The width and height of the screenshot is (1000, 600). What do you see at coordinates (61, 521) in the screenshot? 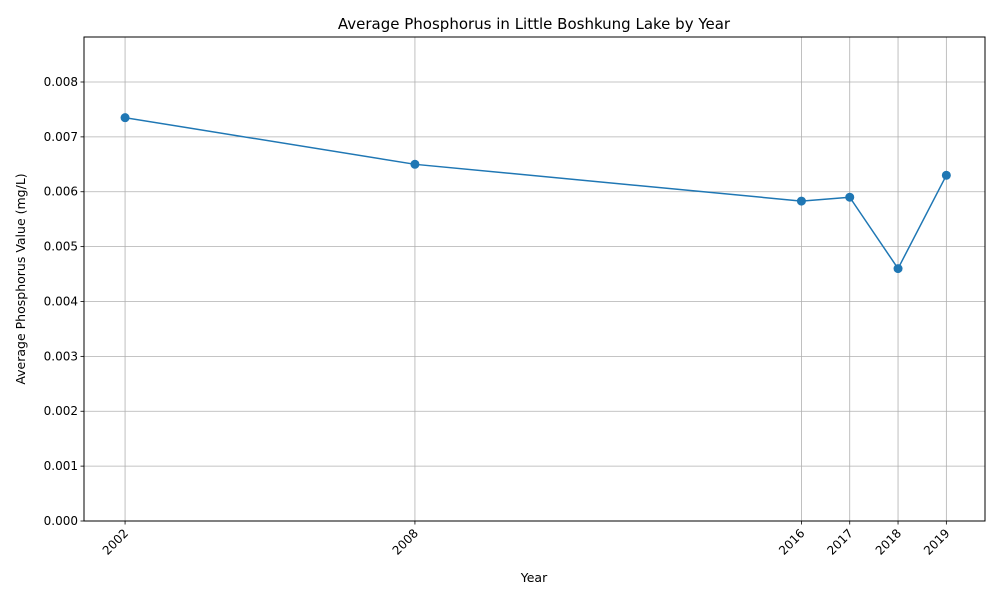
I see `y-tick-label: 0.000` at bounding box center [61, 521].